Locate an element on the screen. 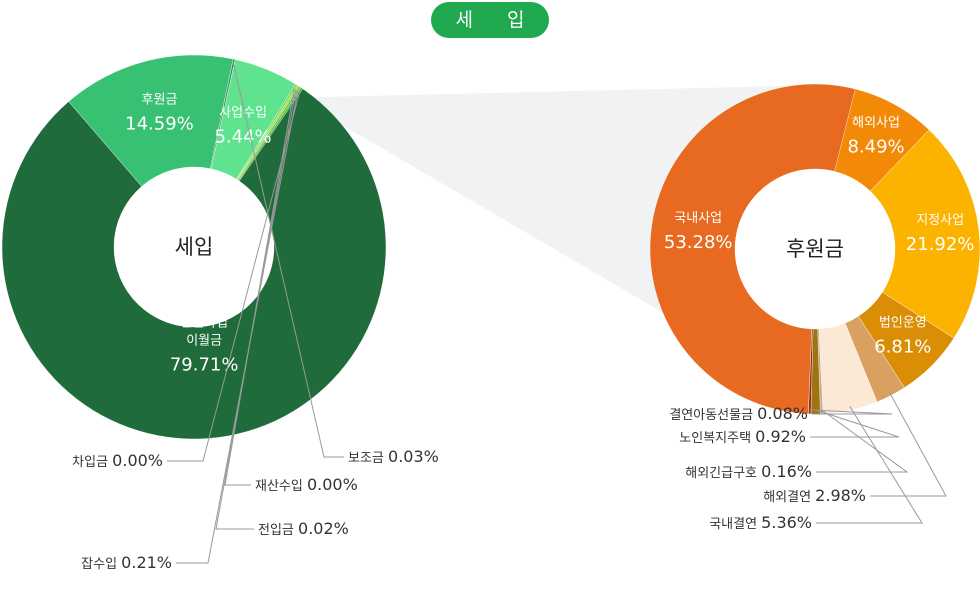 The height and width of the screenshot is (600, 980). right-label-name-8: 국내사업 is located at coordinates (698, 218).